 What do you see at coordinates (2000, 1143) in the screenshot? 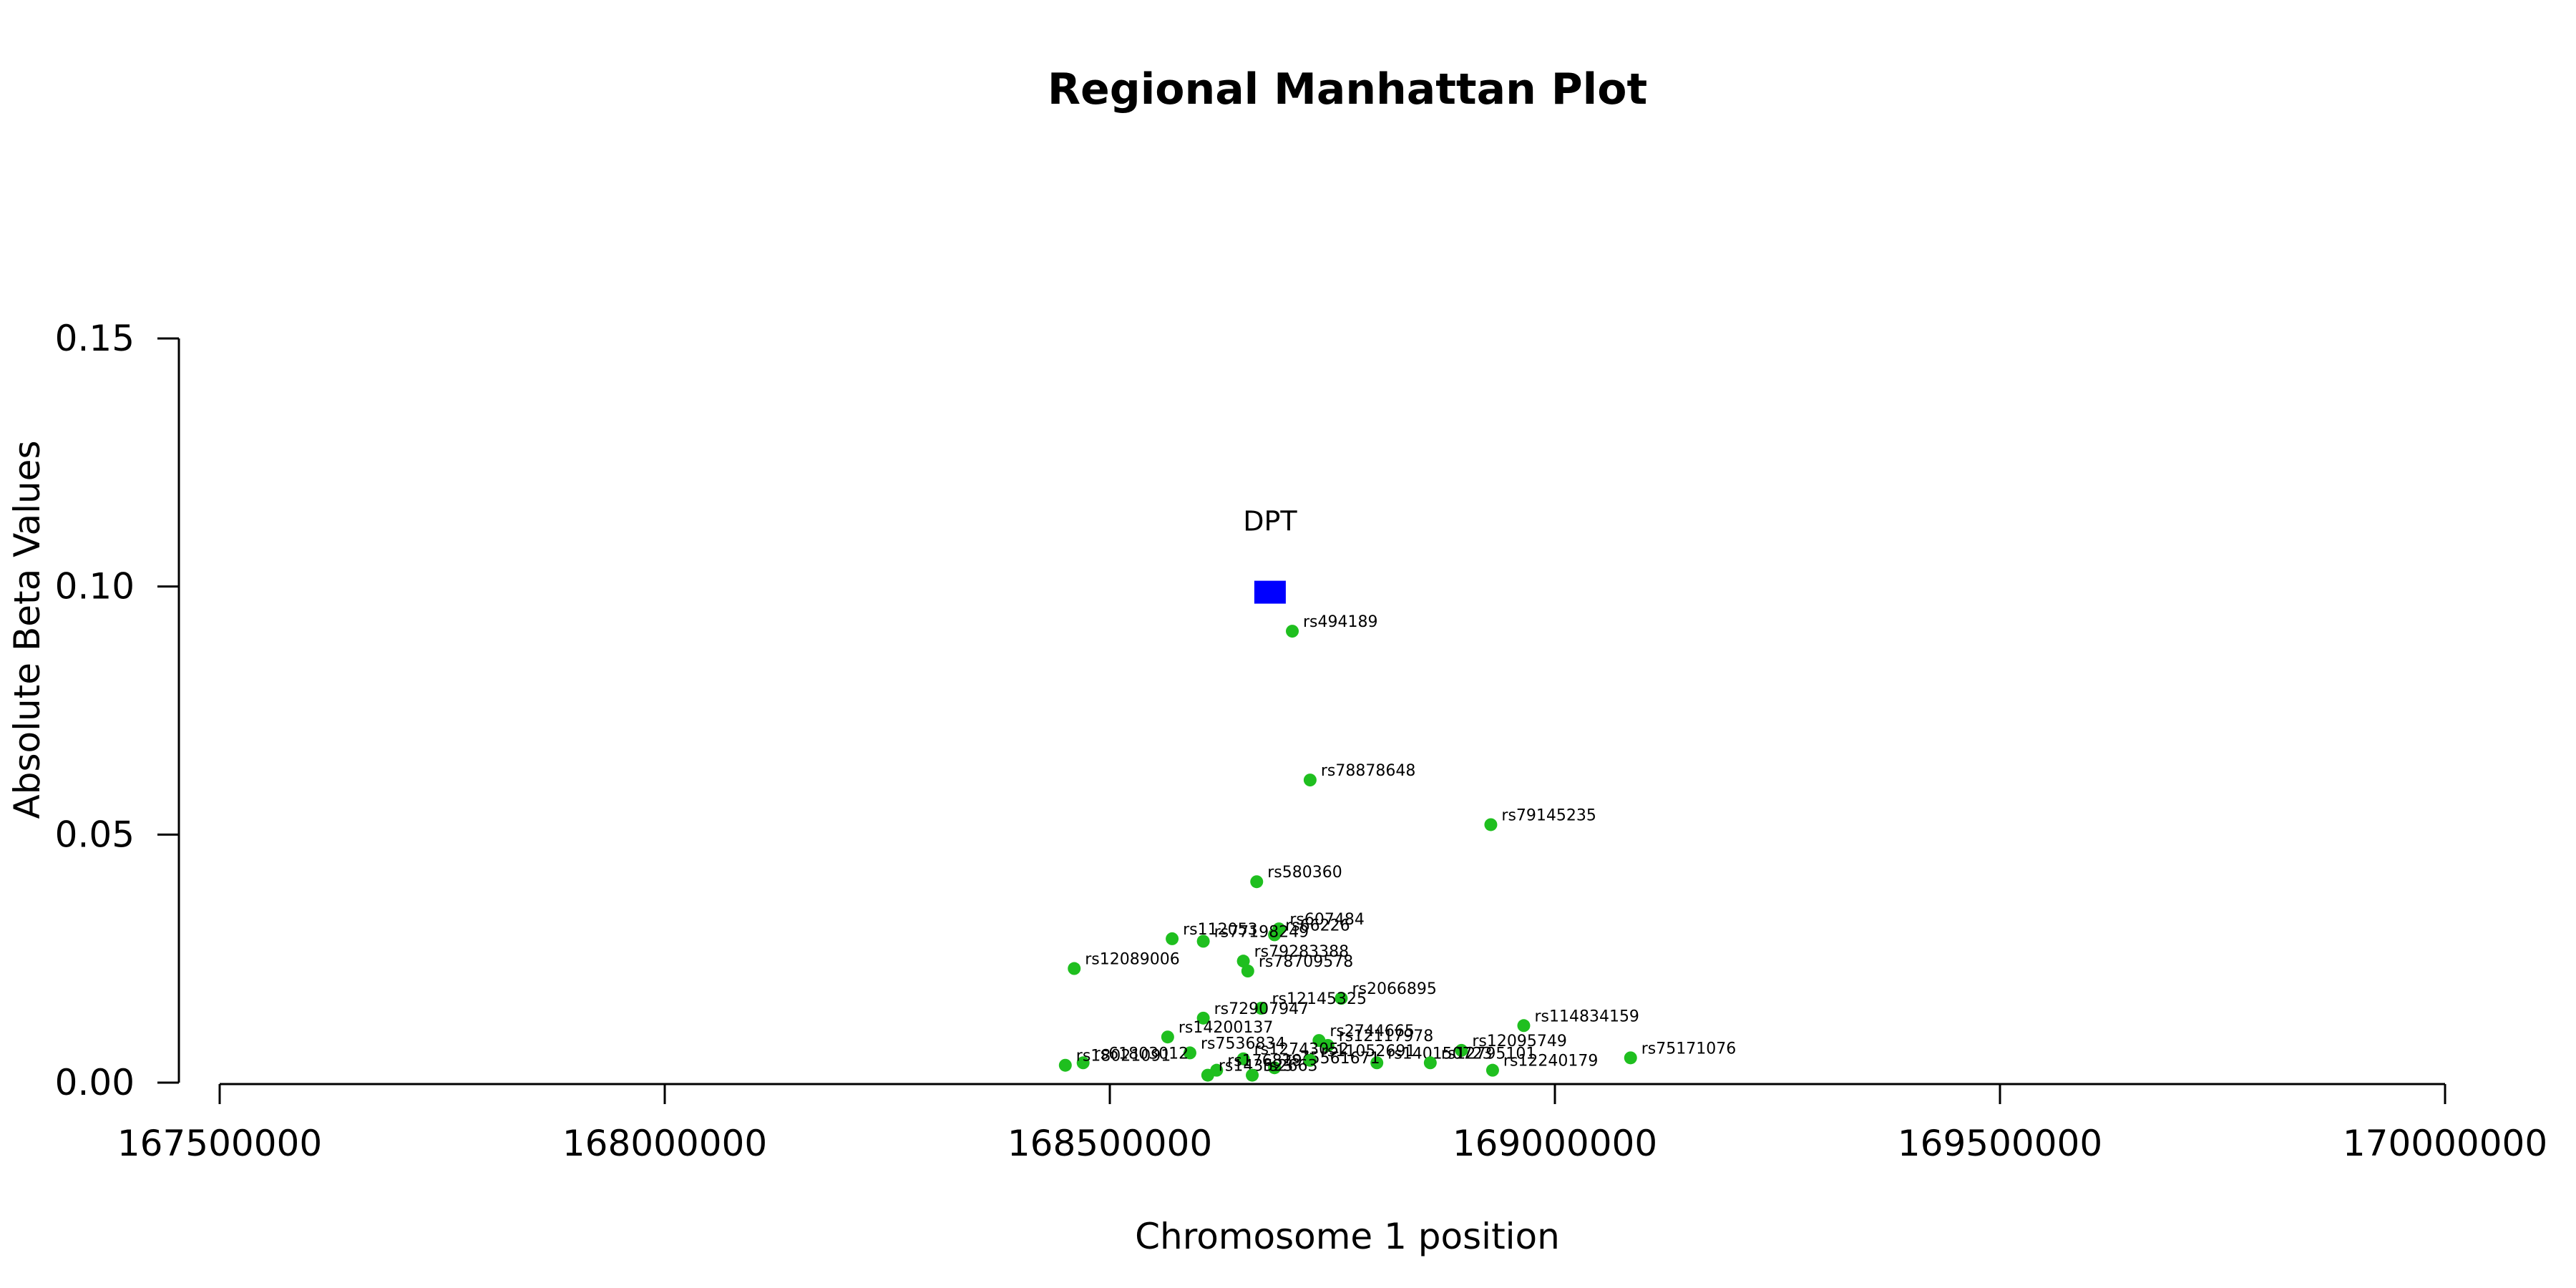
I see `x-tick-label: 169500000` at bounding box center [2000, 1143].